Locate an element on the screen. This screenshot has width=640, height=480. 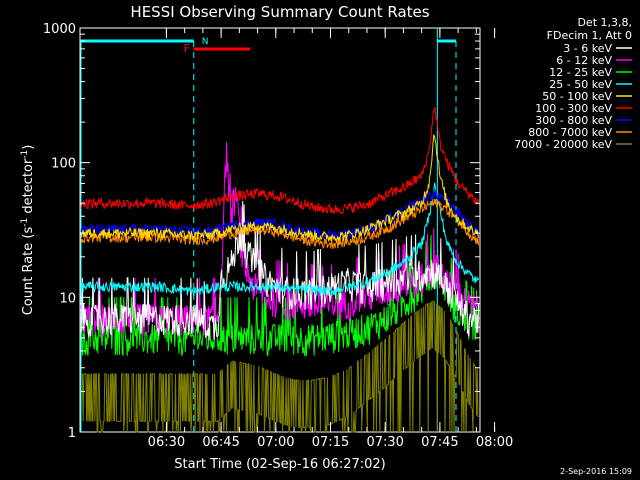
x-axis-label: Start Time (02-Sep-16 06:27:02) is located at coordinates (279, 464).